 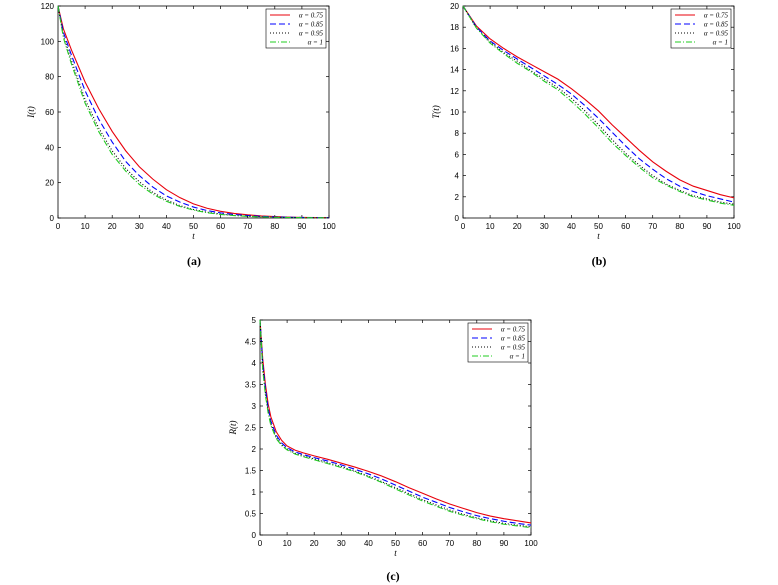 I want to click on panel-caption: (c), so click(x=392, y=576).